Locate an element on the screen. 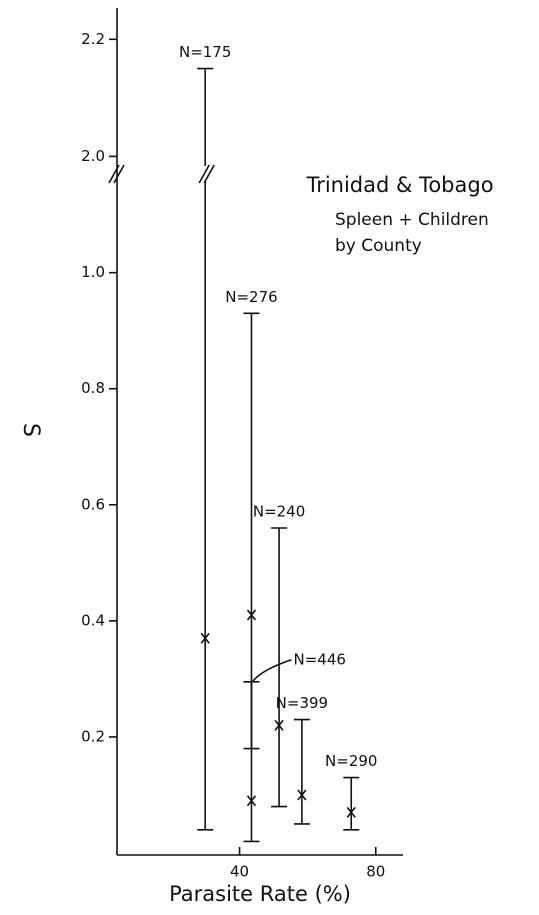 This screenshot has width=539, height=915. point-label: N=240 is located at coordinates (279, 512).